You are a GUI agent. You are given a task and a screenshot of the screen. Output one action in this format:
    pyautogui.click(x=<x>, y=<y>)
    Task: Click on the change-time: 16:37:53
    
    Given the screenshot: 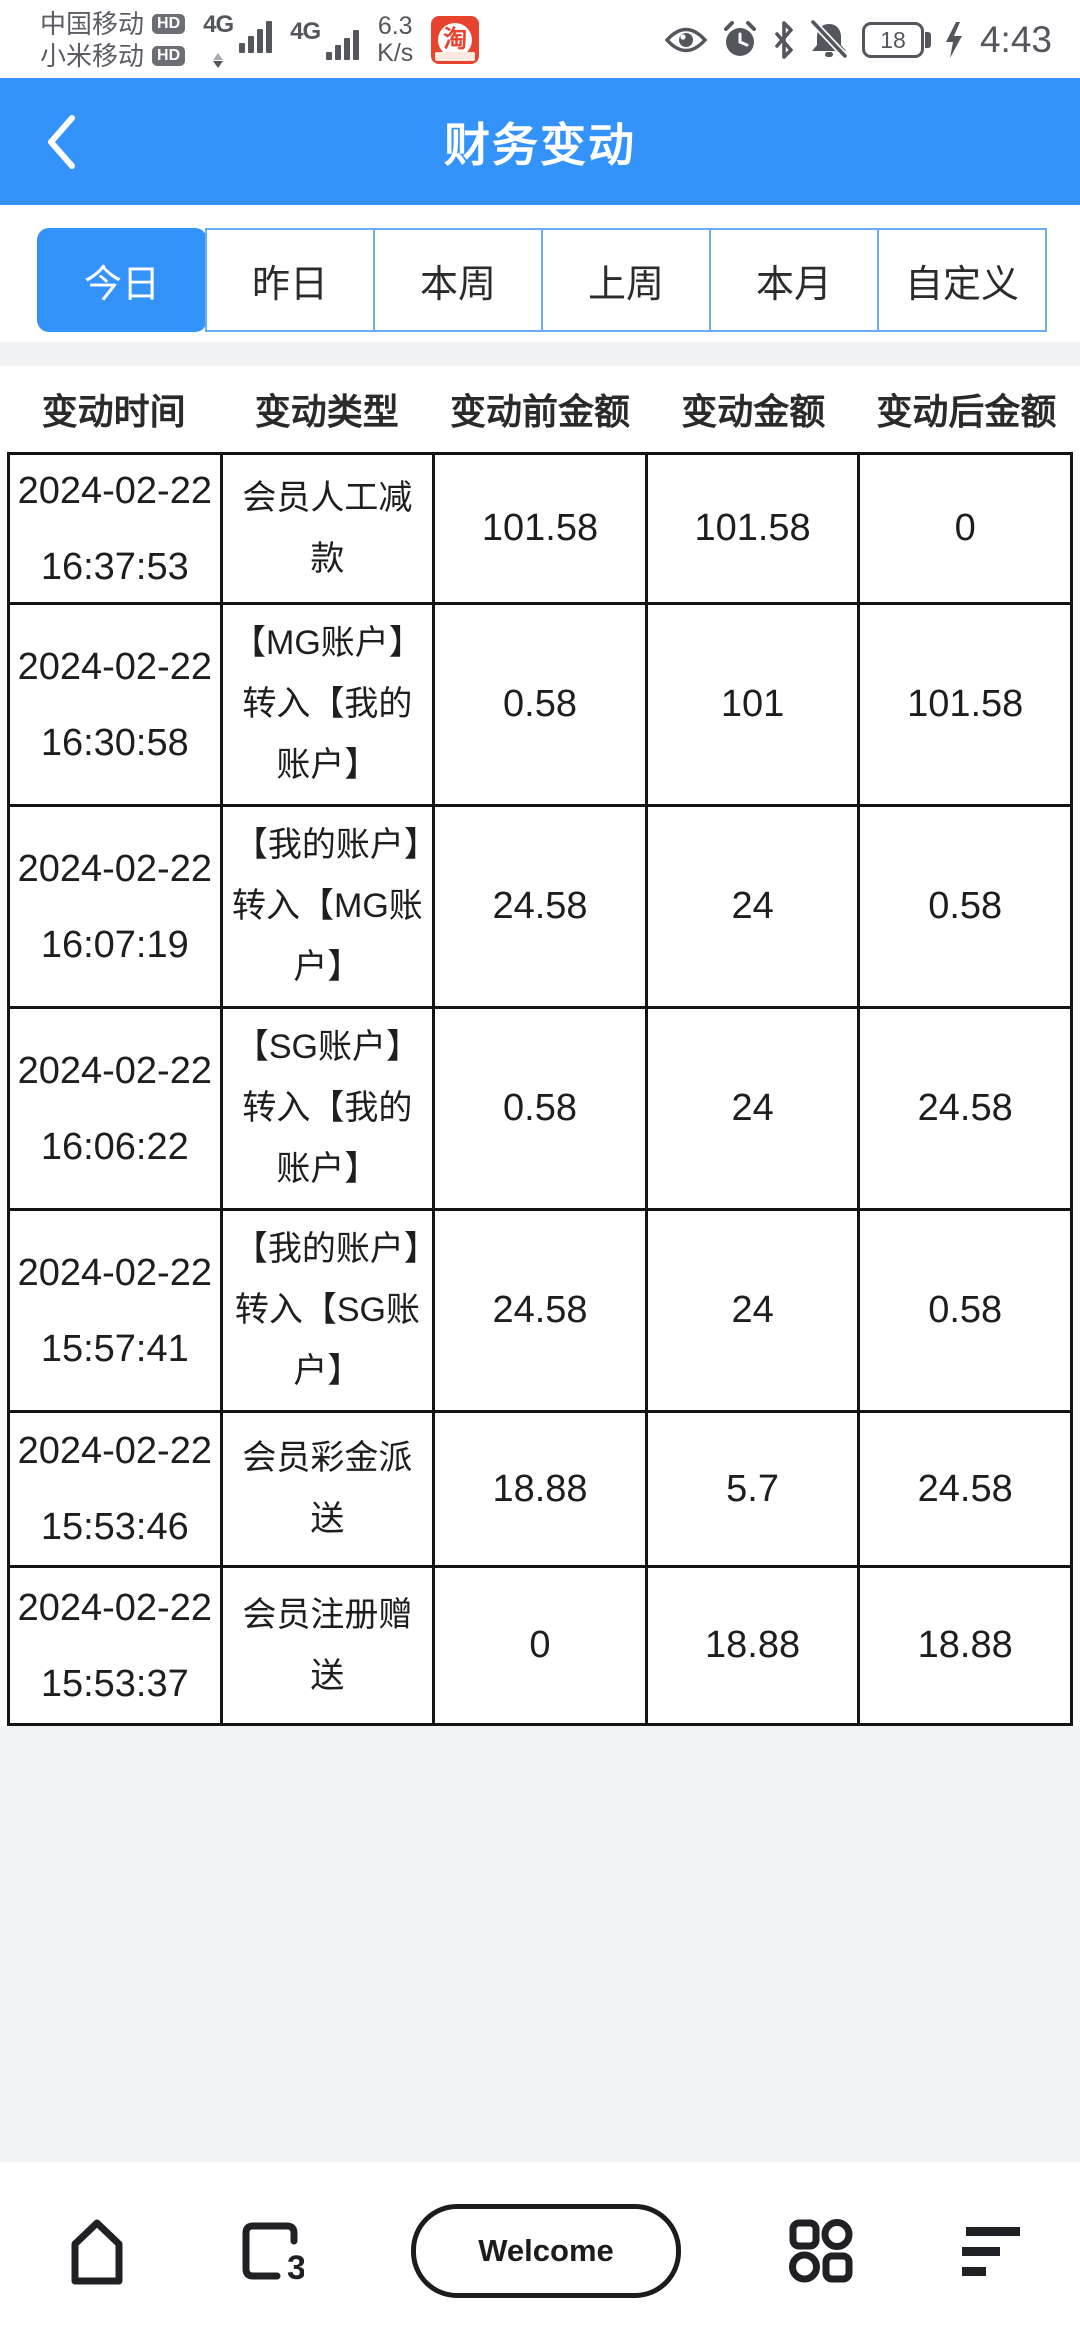 What is the action you would take?
    pyautogui.click(x=114, y=566)
    